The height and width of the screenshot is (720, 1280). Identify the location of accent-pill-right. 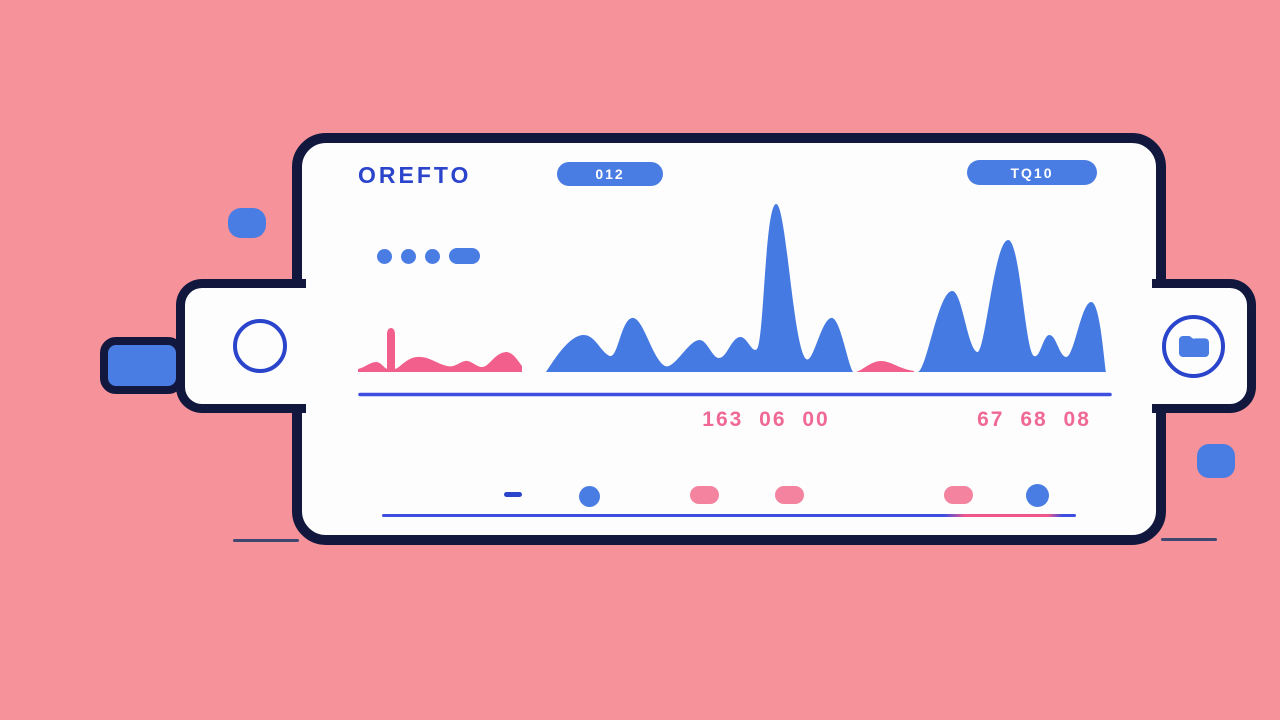
(1216, 461).